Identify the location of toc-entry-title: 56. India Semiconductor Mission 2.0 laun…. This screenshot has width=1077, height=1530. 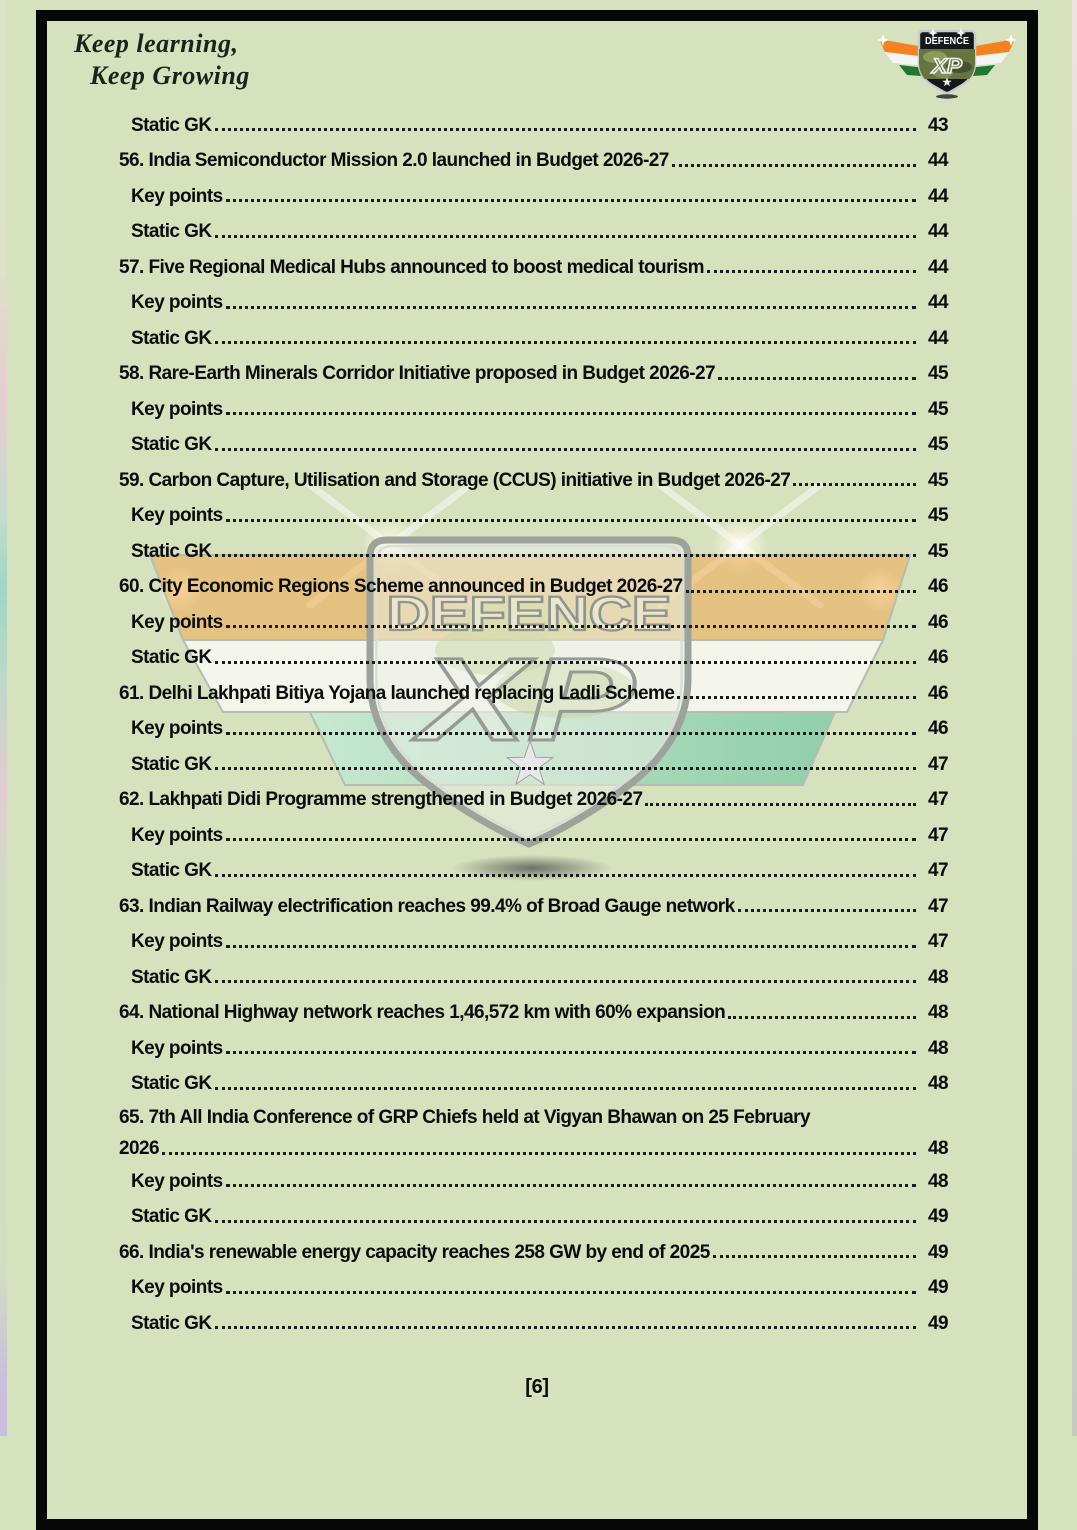
(394, 161).